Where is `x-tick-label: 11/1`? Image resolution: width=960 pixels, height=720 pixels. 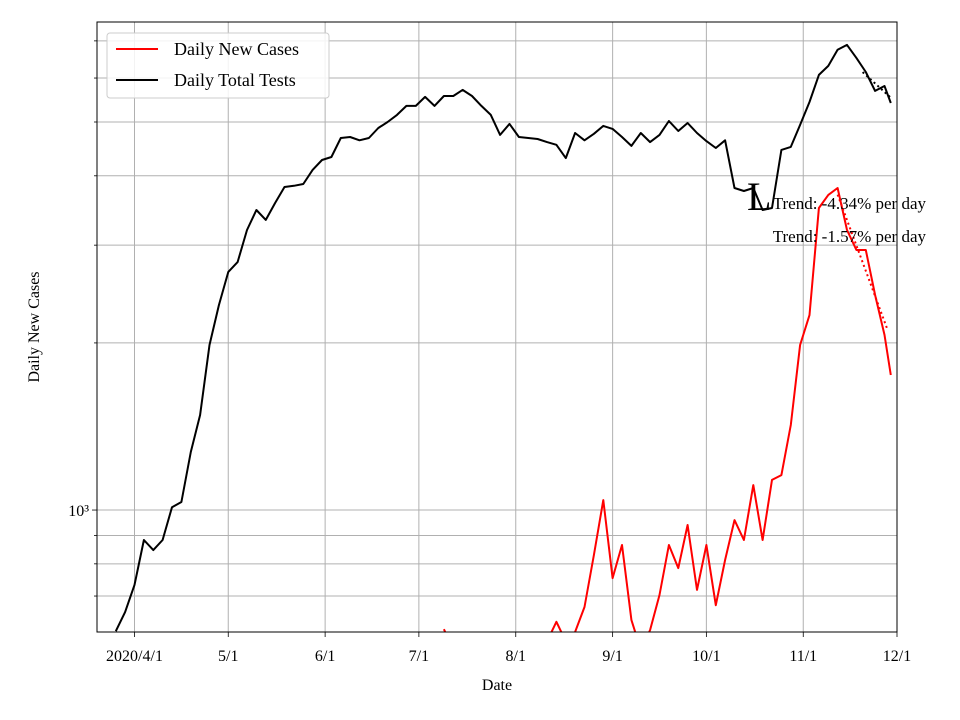
x-tick-label: 11/1 is located at coordinates (803, 656).